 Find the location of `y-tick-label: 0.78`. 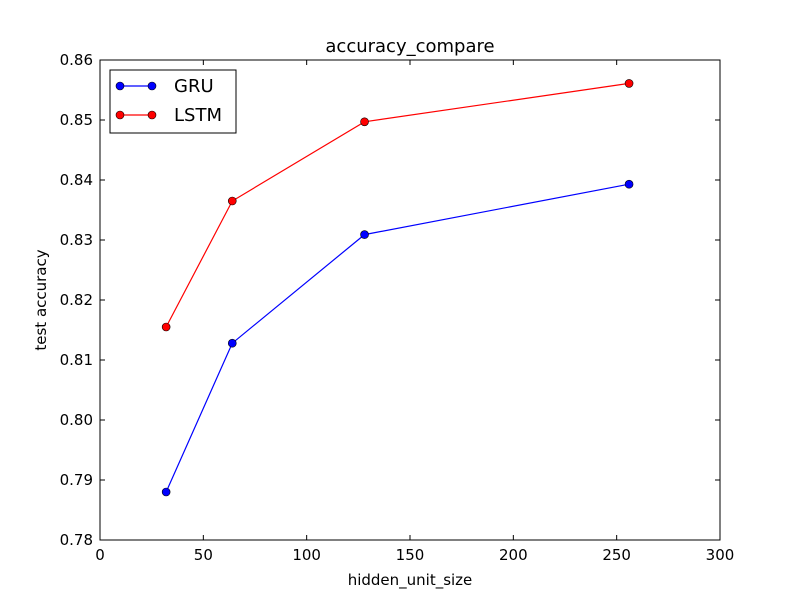

y-tick-label: 0.78 is located at coordinates (76, 540).